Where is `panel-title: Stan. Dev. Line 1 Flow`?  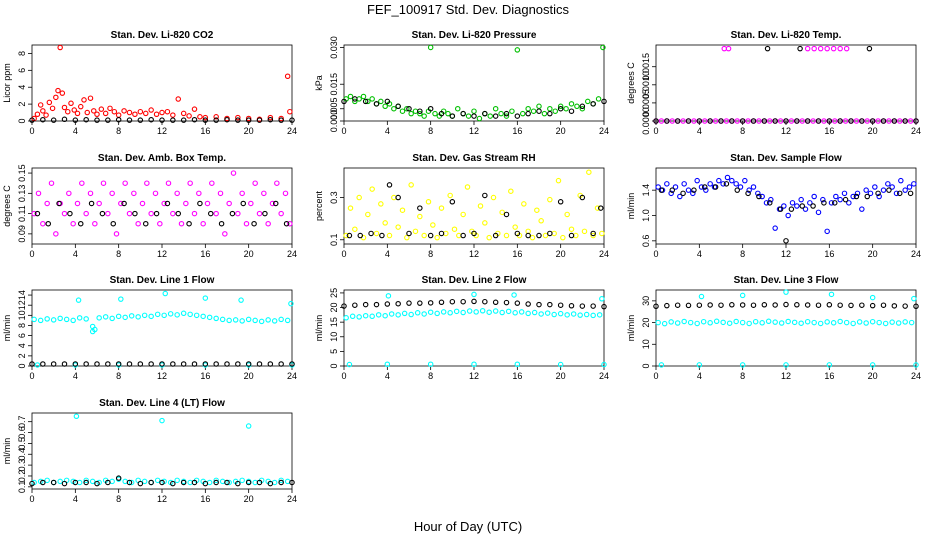 panel-title: Stan. Dev. Line 1 Flow is located at coordinates (162, 280).